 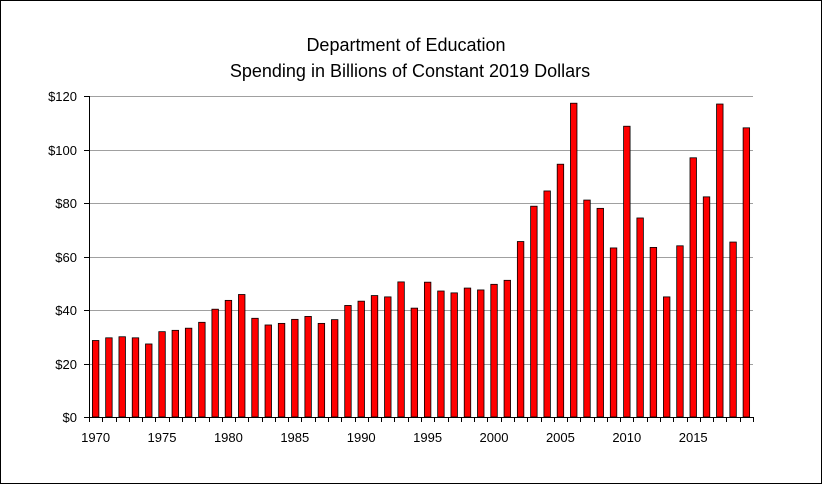 I want to click on bar-2008, so click(x=600, y=312).